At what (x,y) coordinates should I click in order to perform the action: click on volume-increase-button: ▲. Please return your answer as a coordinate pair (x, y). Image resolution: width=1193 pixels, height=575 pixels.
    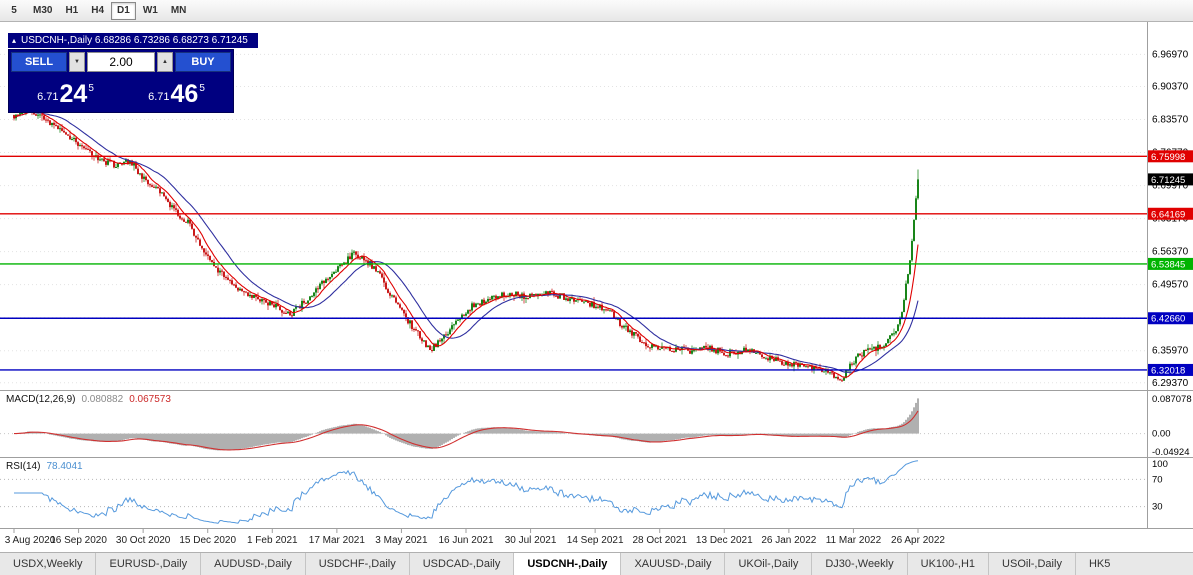
    Looking at the image, I should click on (165, 62).